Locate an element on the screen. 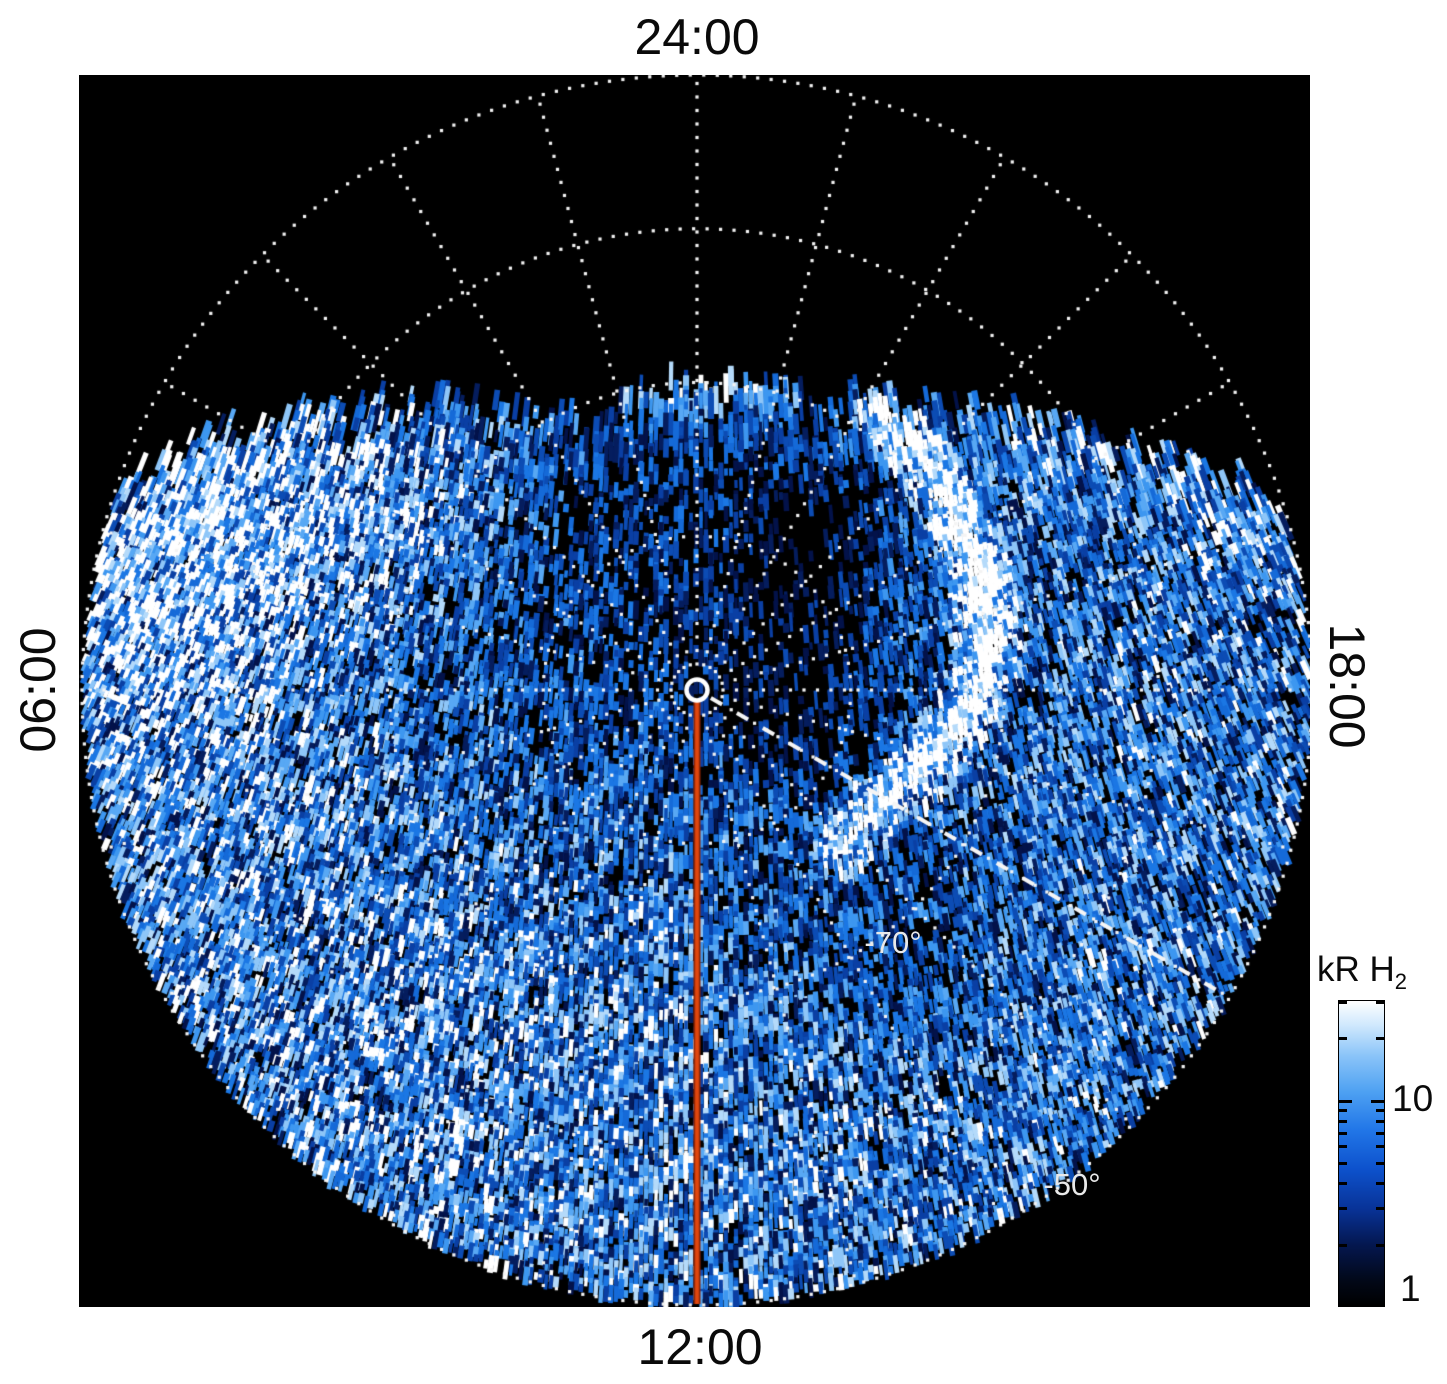  colorbar-title: kR H2 is located at coordinates (1362, 972).